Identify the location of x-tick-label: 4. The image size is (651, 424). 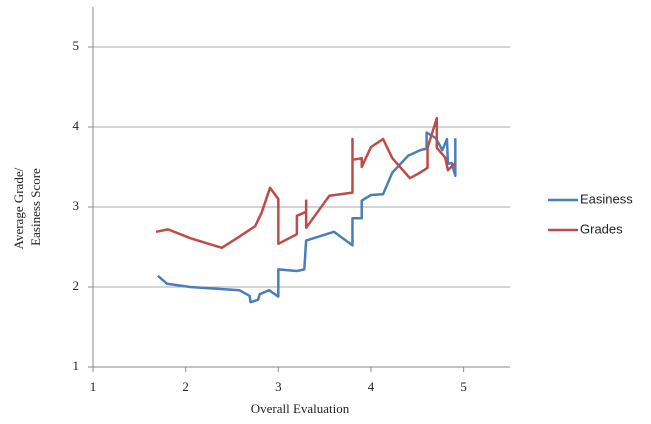
(371, 386).